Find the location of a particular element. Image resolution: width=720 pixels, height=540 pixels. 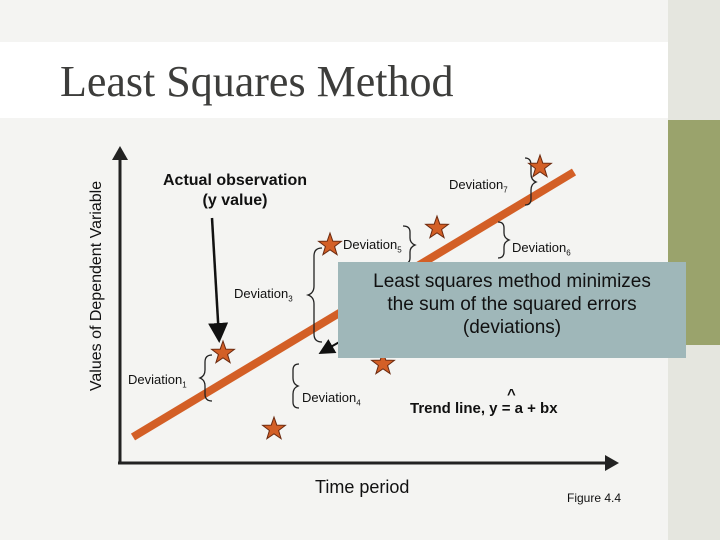

deviation-label-7: Deviation7 is located at coordinates (478, 186).